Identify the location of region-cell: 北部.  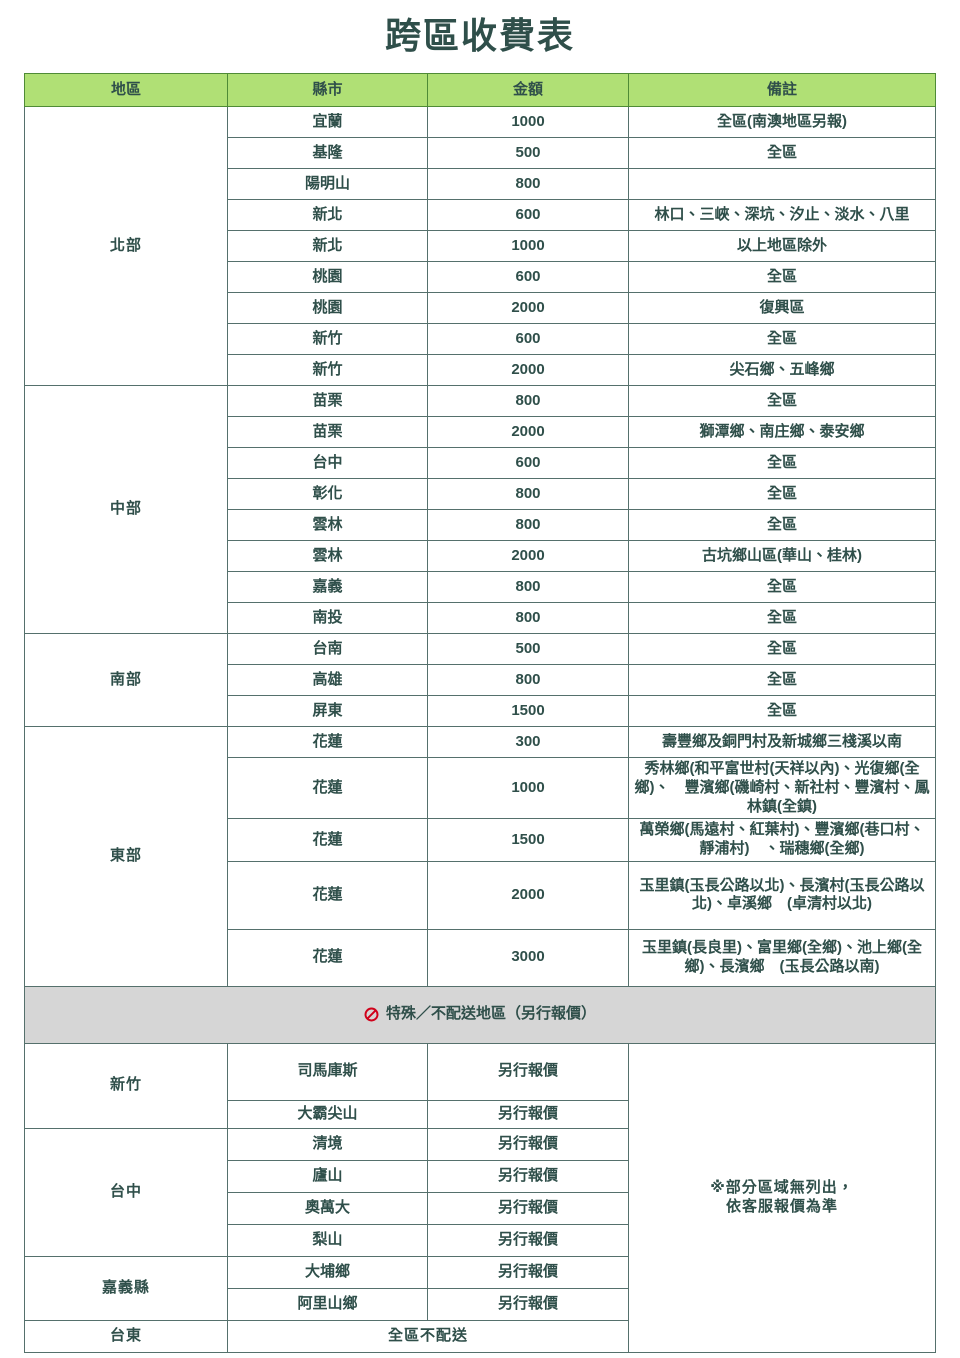
(126, 246).